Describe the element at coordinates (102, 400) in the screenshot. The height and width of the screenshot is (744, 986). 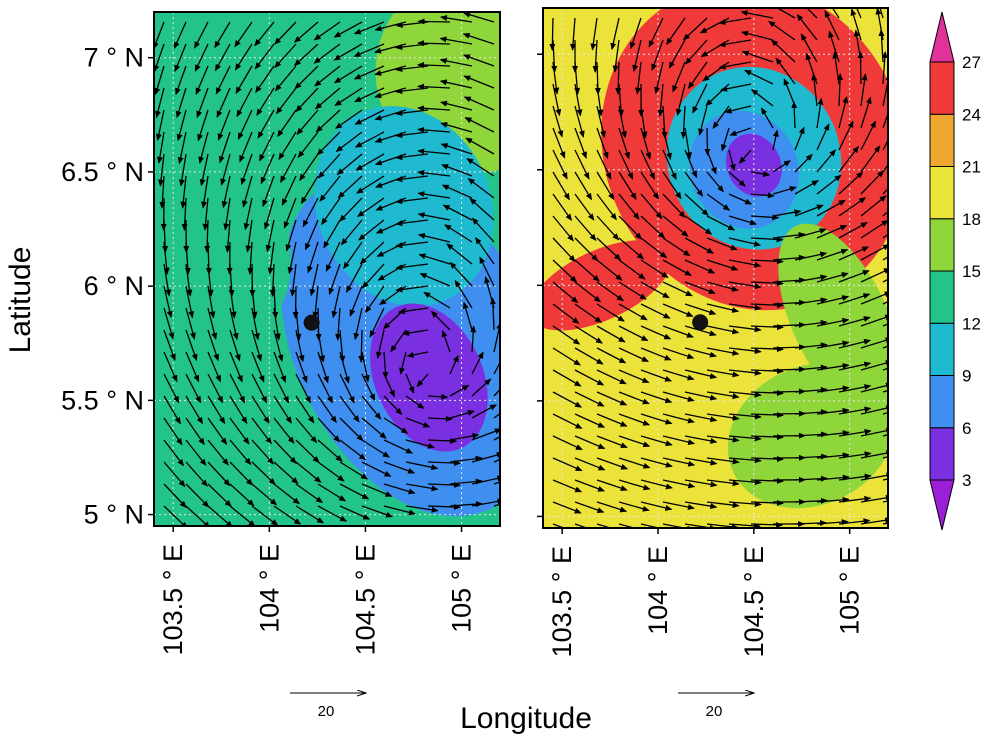
I see `y-tick-label: 5.5 ° N` at that location.